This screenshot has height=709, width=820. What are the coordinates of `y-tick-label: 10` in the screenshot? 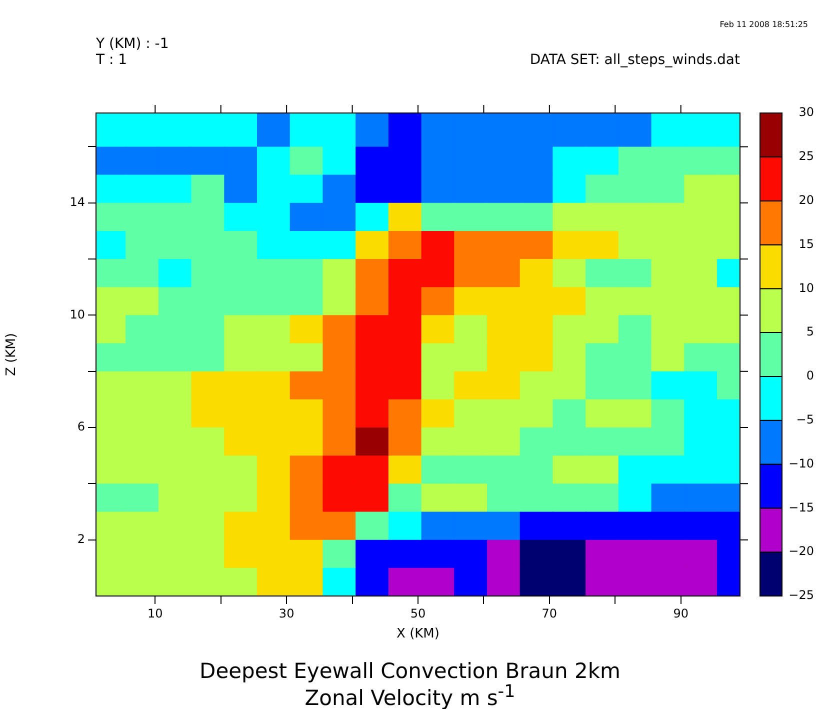 It's located at (77, 314).